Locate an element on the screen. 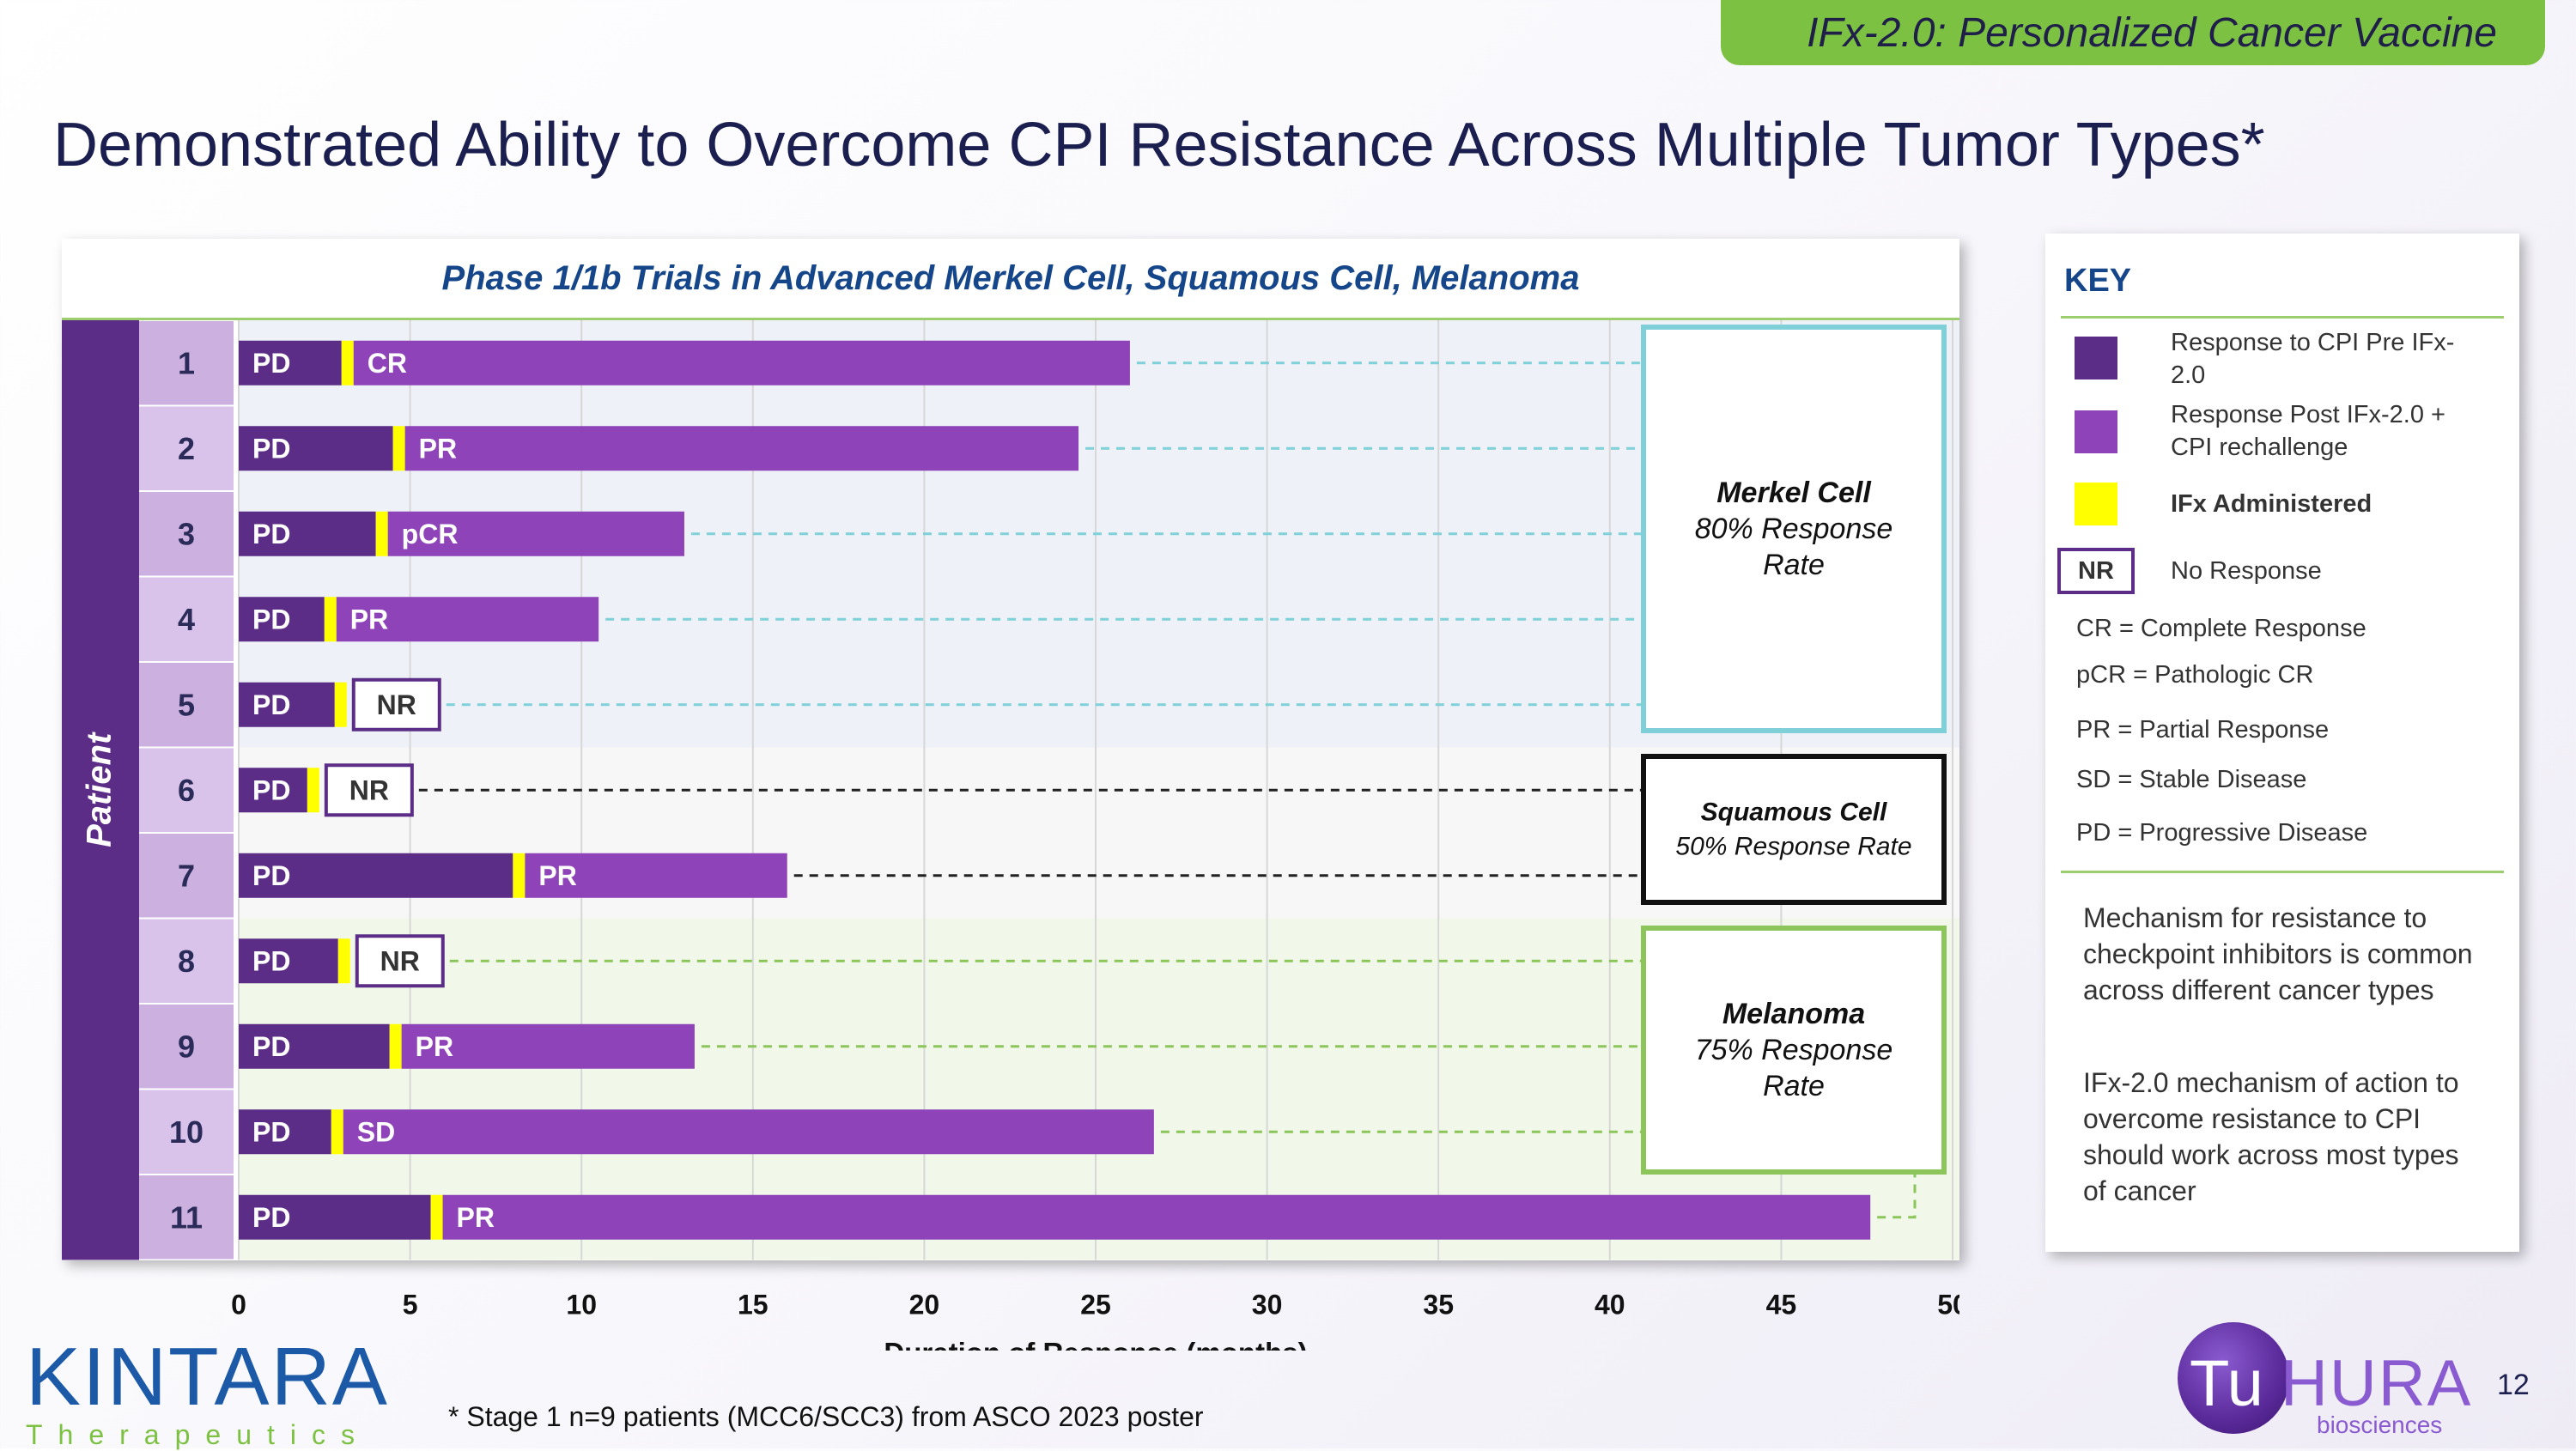 This screenshot has height=1451, width=2576. group-name-merkel: Merkel Cell is located at coordinates (1794, 493).